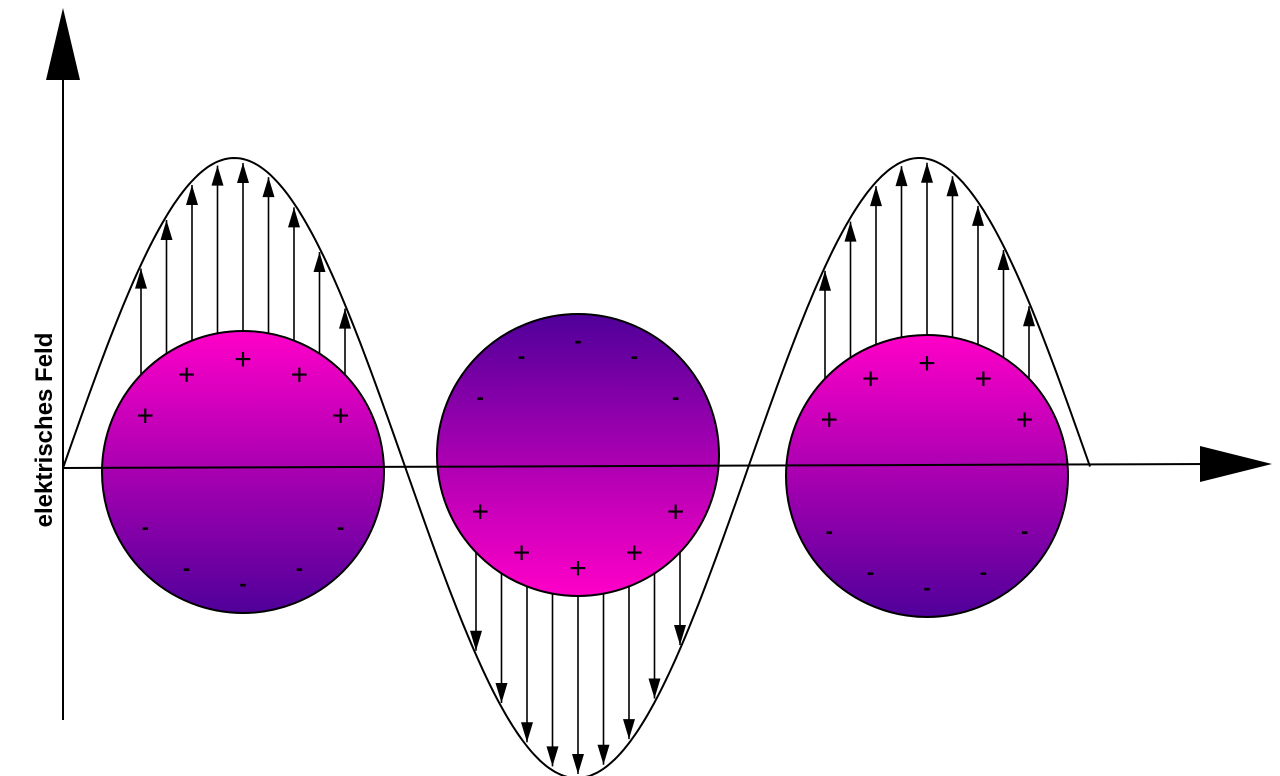 The image size is (1280, 776). I want to click on y-axis-label: elektrisches Feld, so click(44, 430).